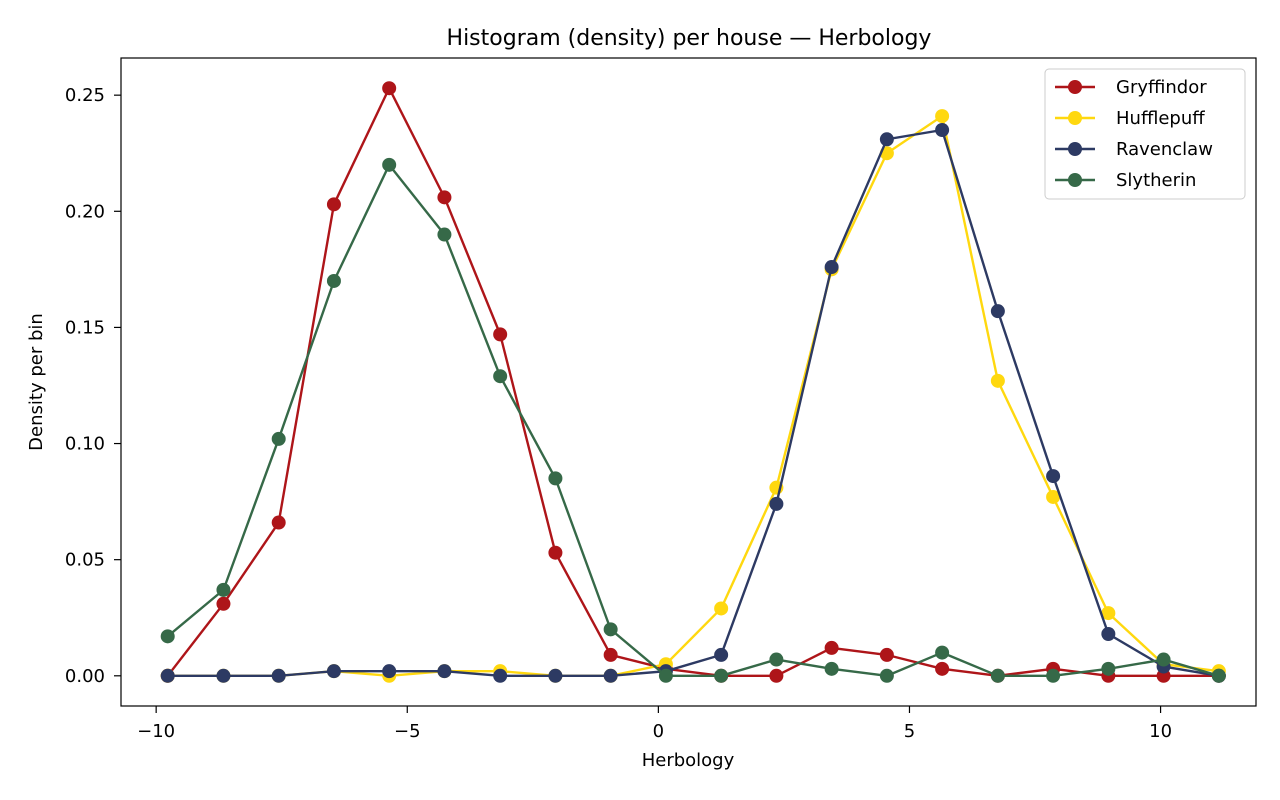 The height and width of the screenshot is (800, 1280). Describe the element at coordinates (36, 382) in the screenshot. I see `y-axis-label: Density per bin` at that location.